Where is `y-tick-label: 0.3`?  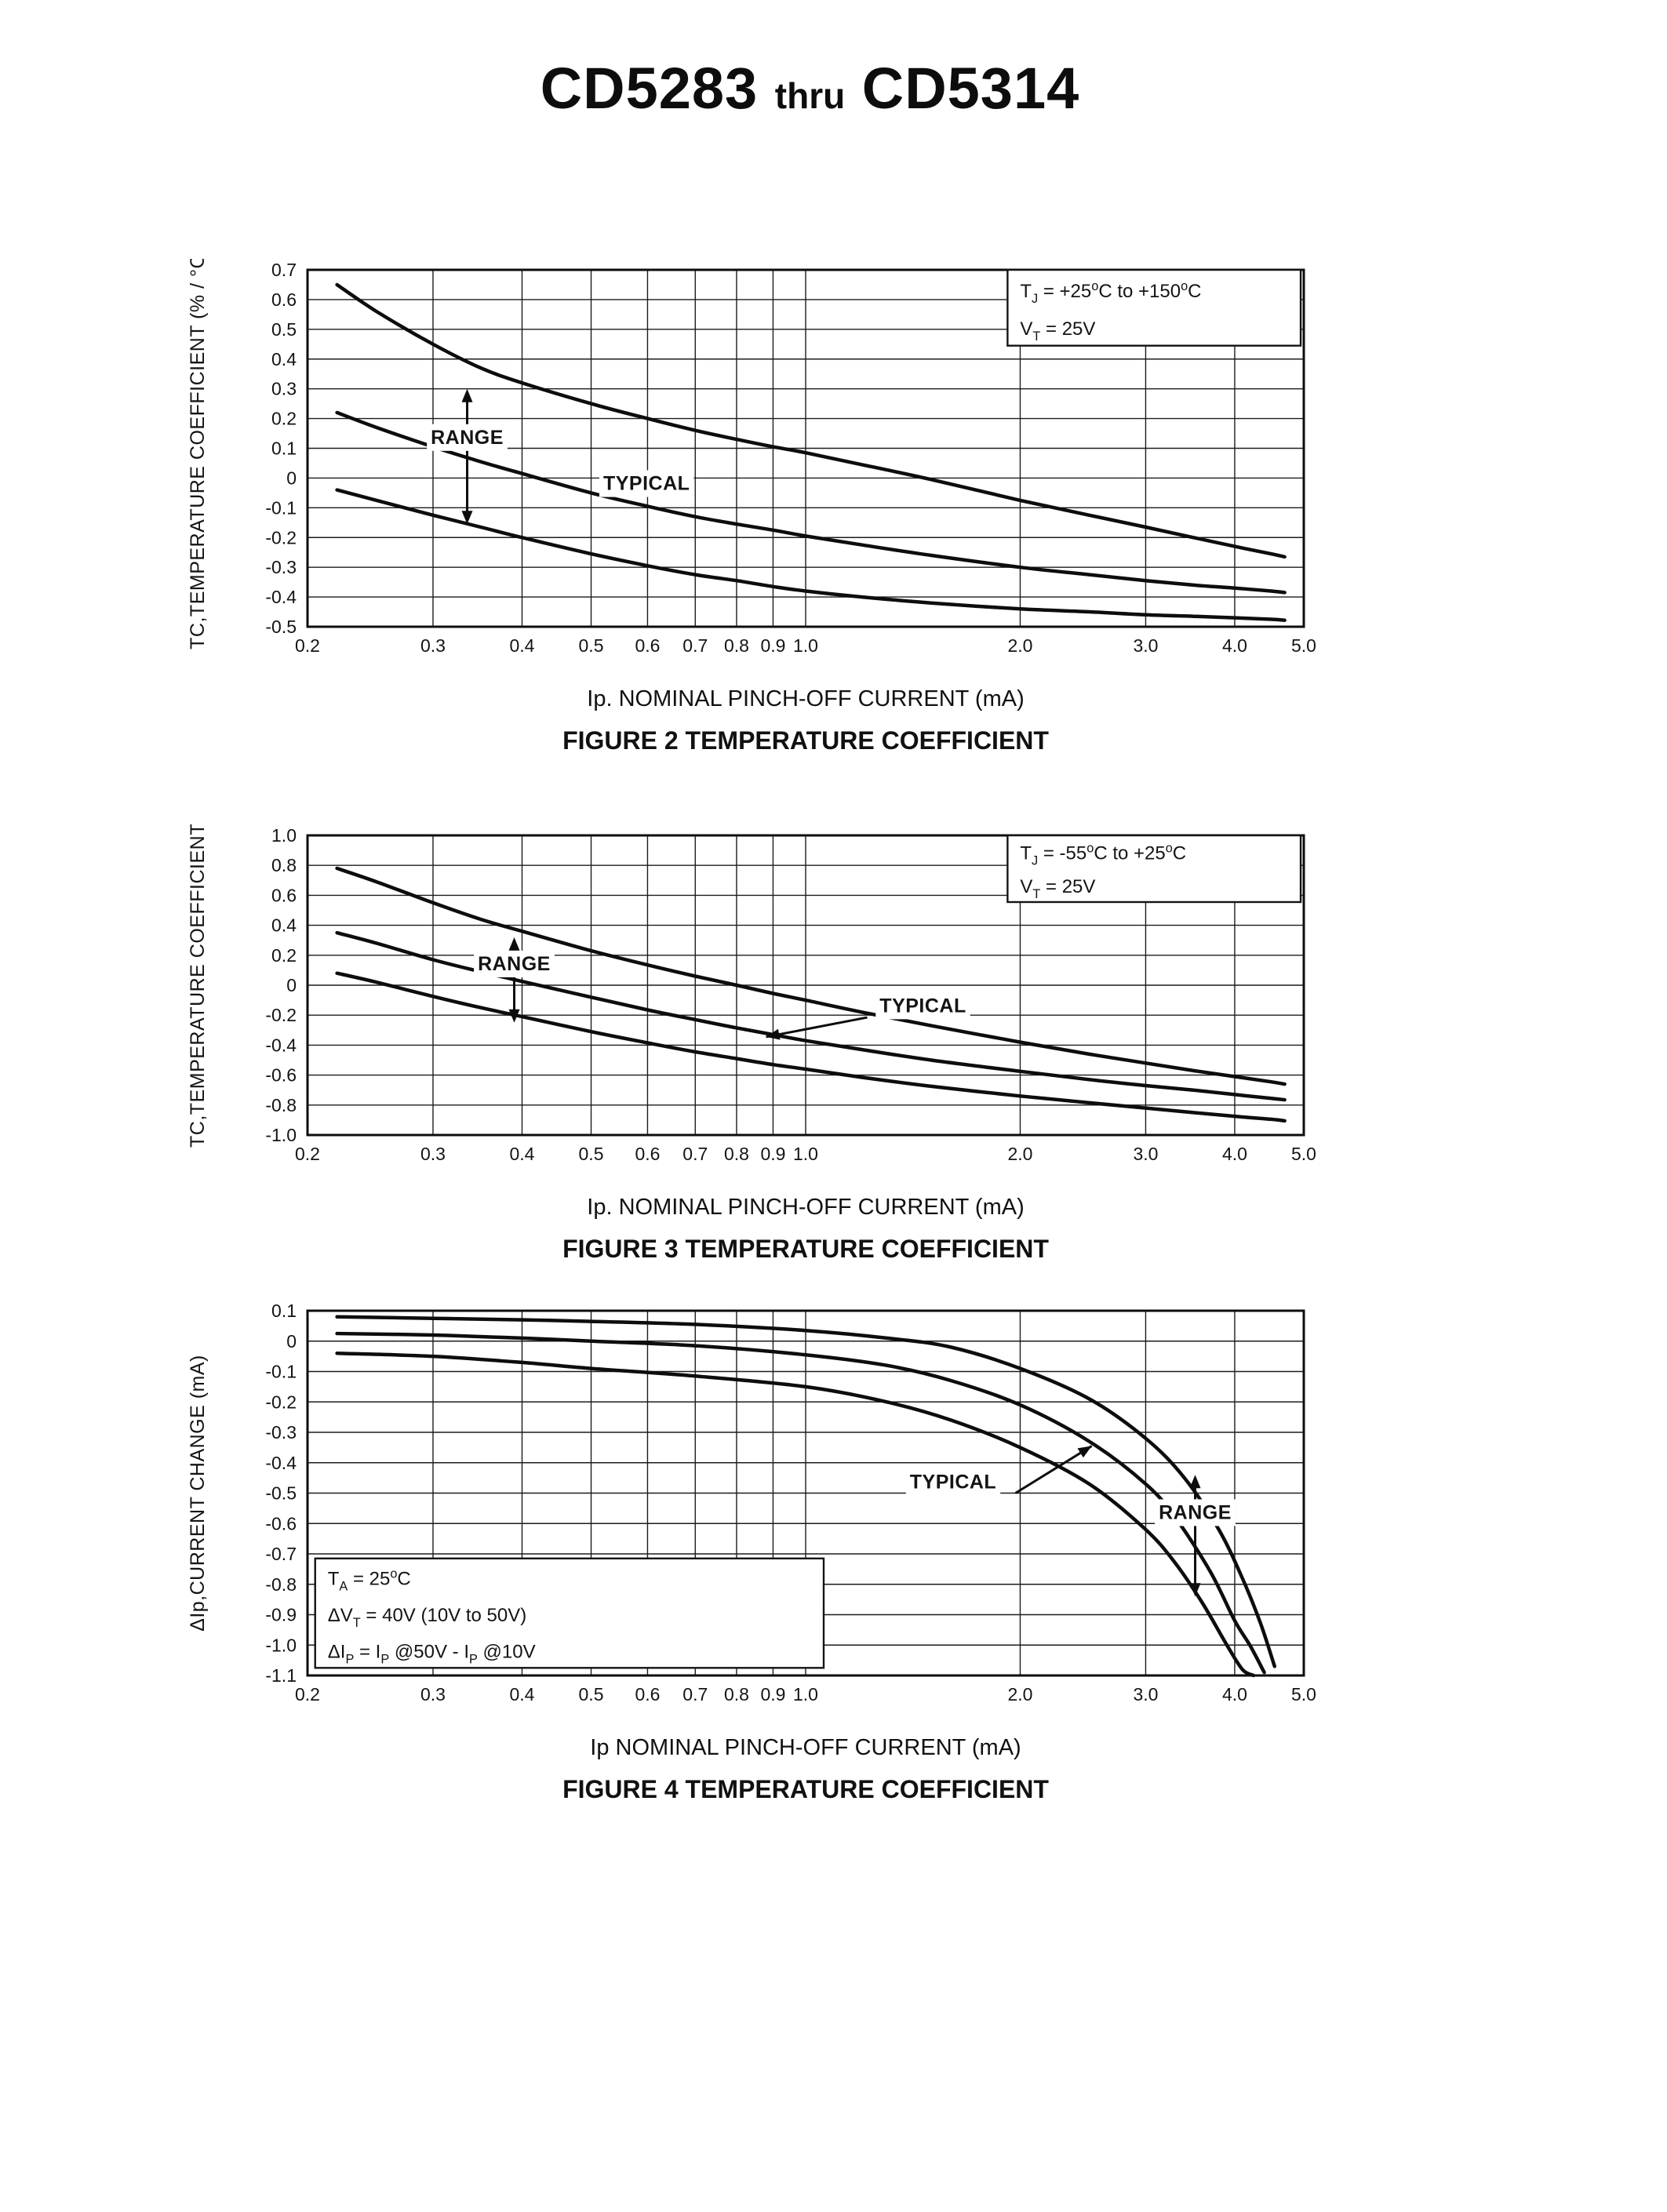
y-tick-label: 0.3 is located at coordinates (284, 389).